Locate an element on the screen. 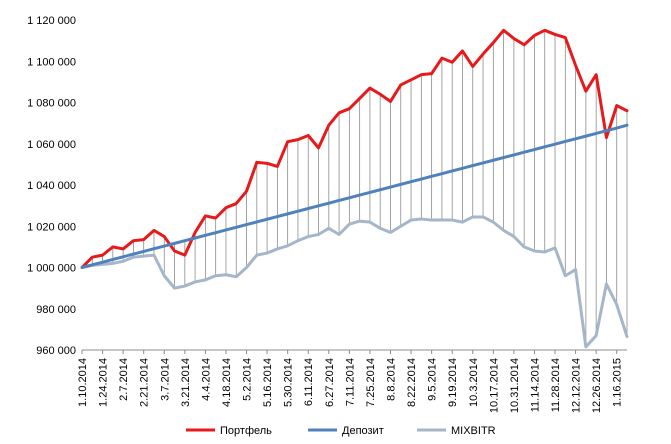  x-tick-label: 8.22.2014 is located at coordinates (412, 382).